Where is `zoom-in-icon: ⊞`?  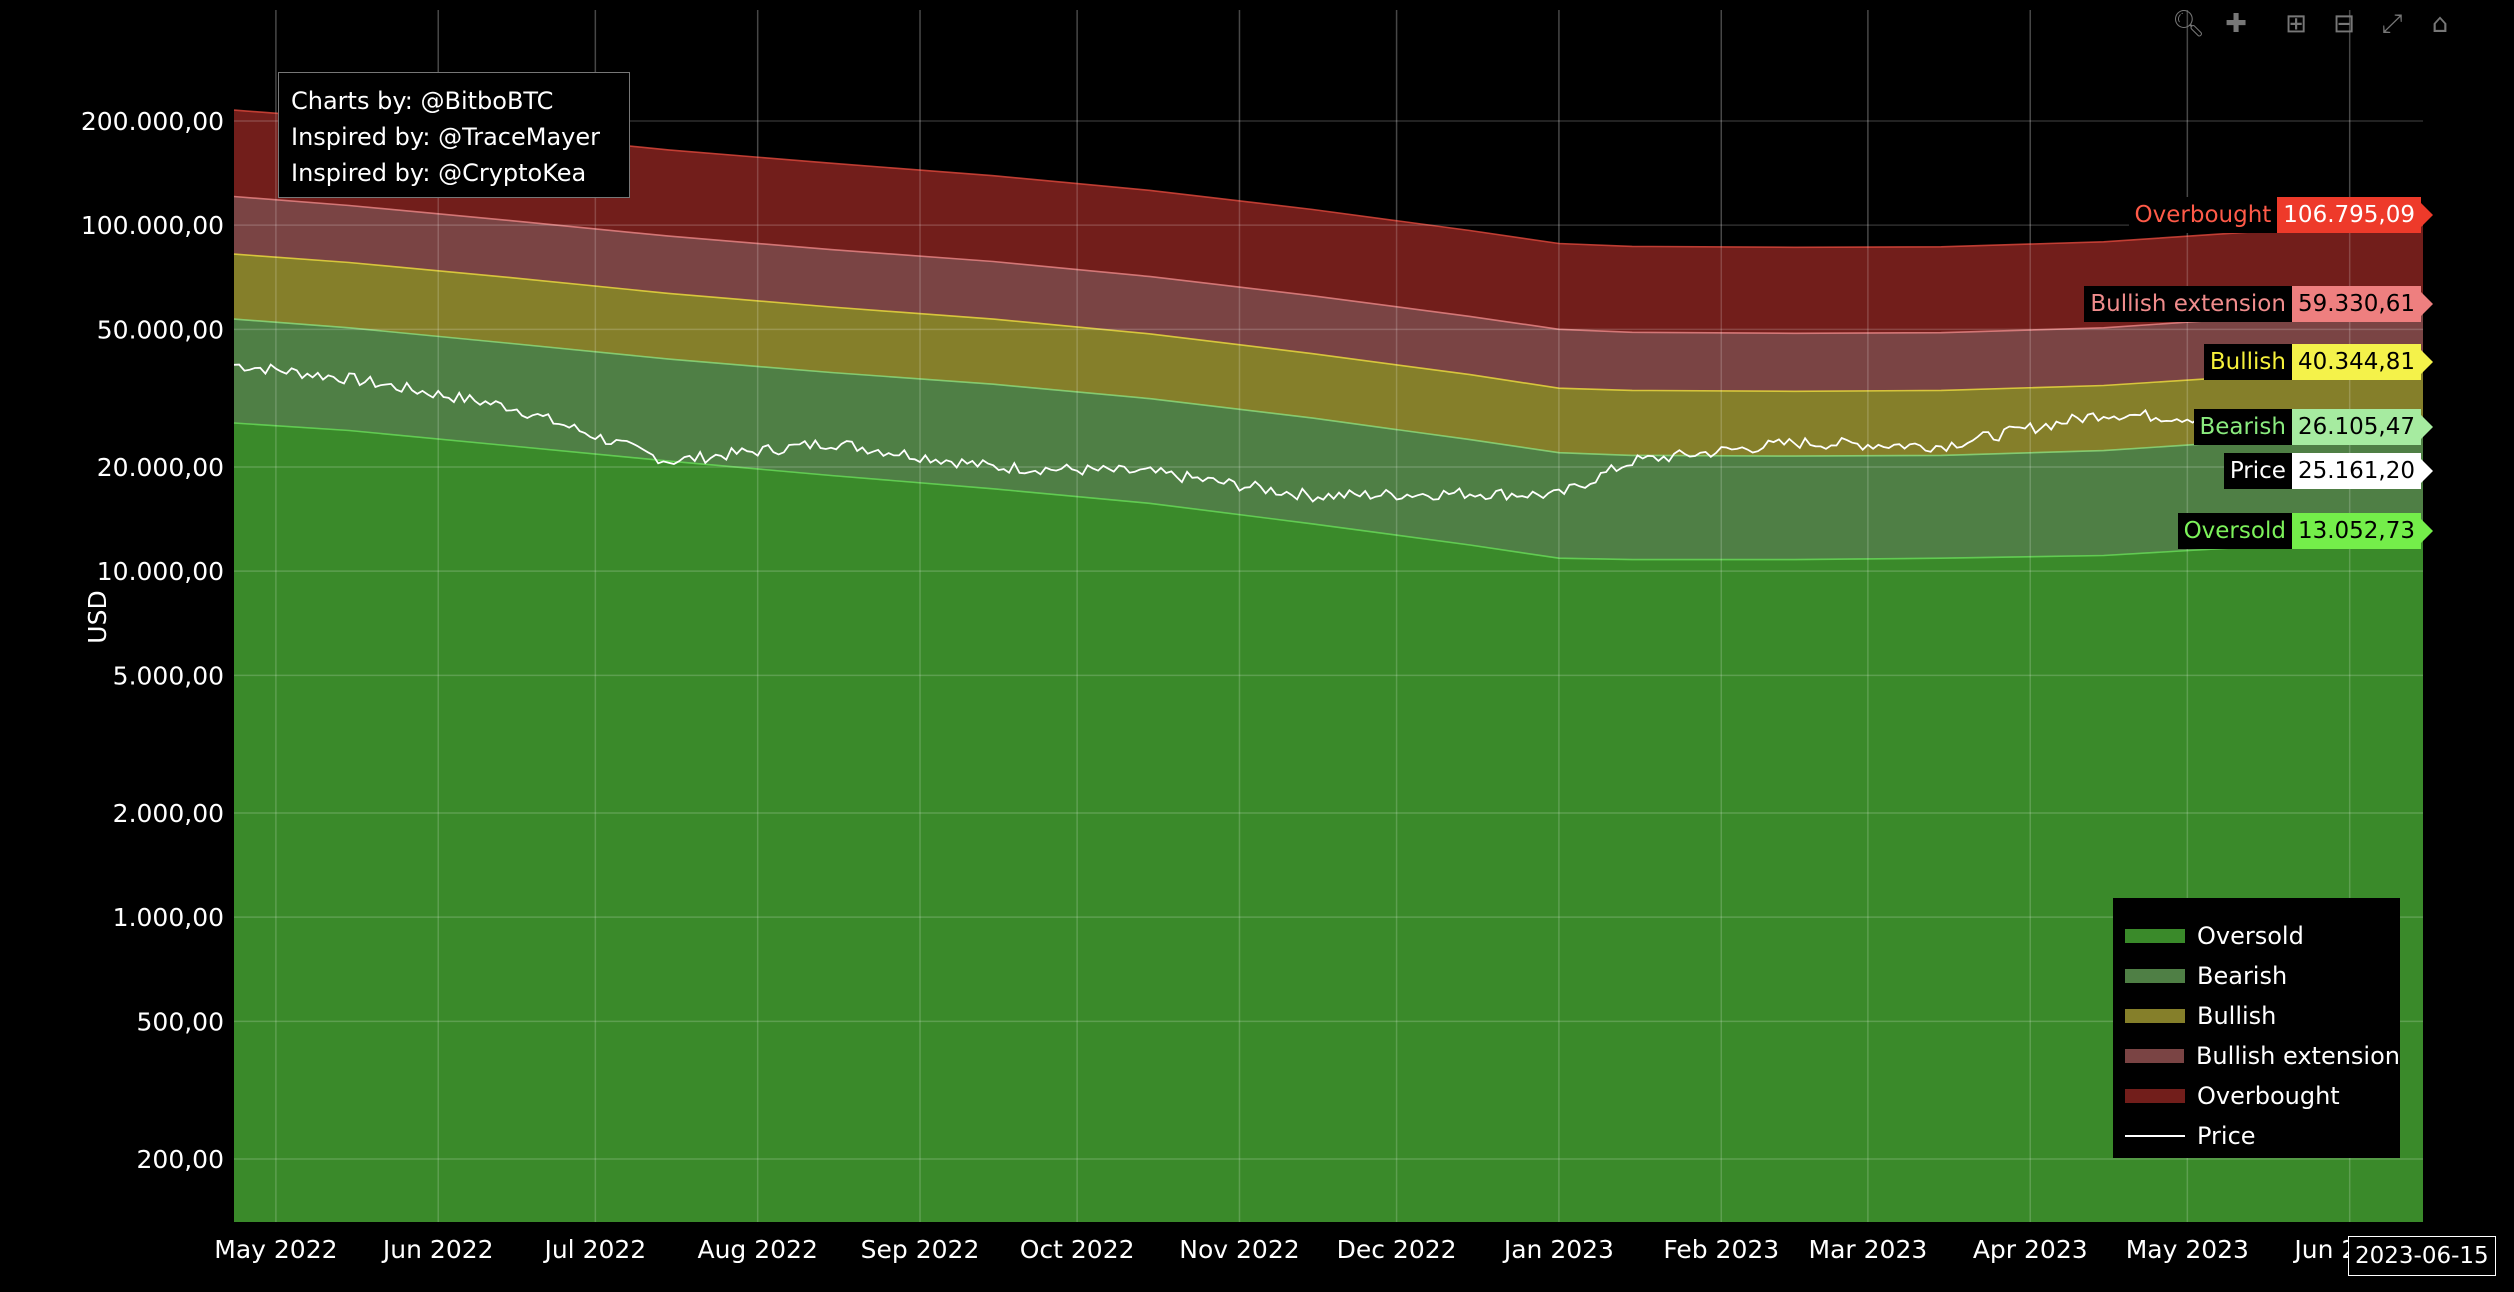
zoom-in-icon: ⊞ is located at coordinates (2296, 24).